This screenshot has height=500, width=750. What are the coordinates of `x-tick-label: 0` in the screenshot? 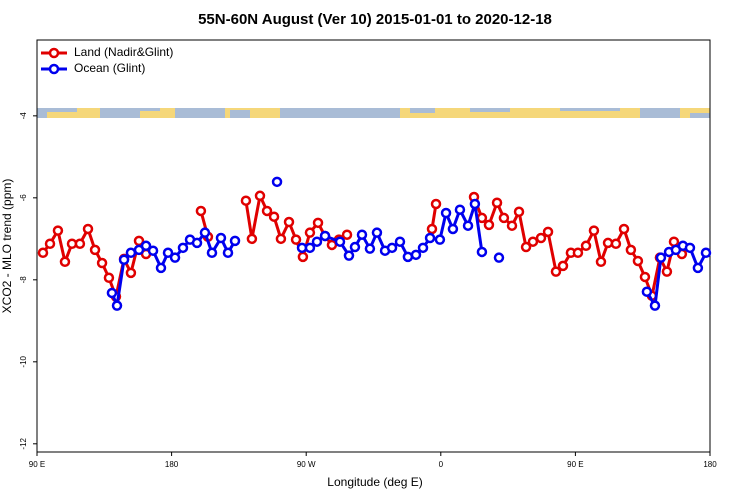 It's located at (441, 464).